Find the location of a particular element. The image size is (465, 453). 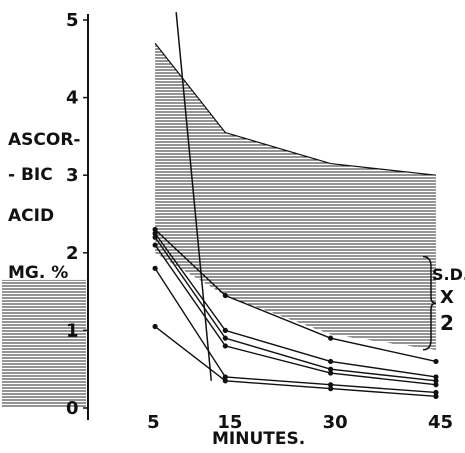

y-tick-label: 0 is located at coordinates (72, 408).